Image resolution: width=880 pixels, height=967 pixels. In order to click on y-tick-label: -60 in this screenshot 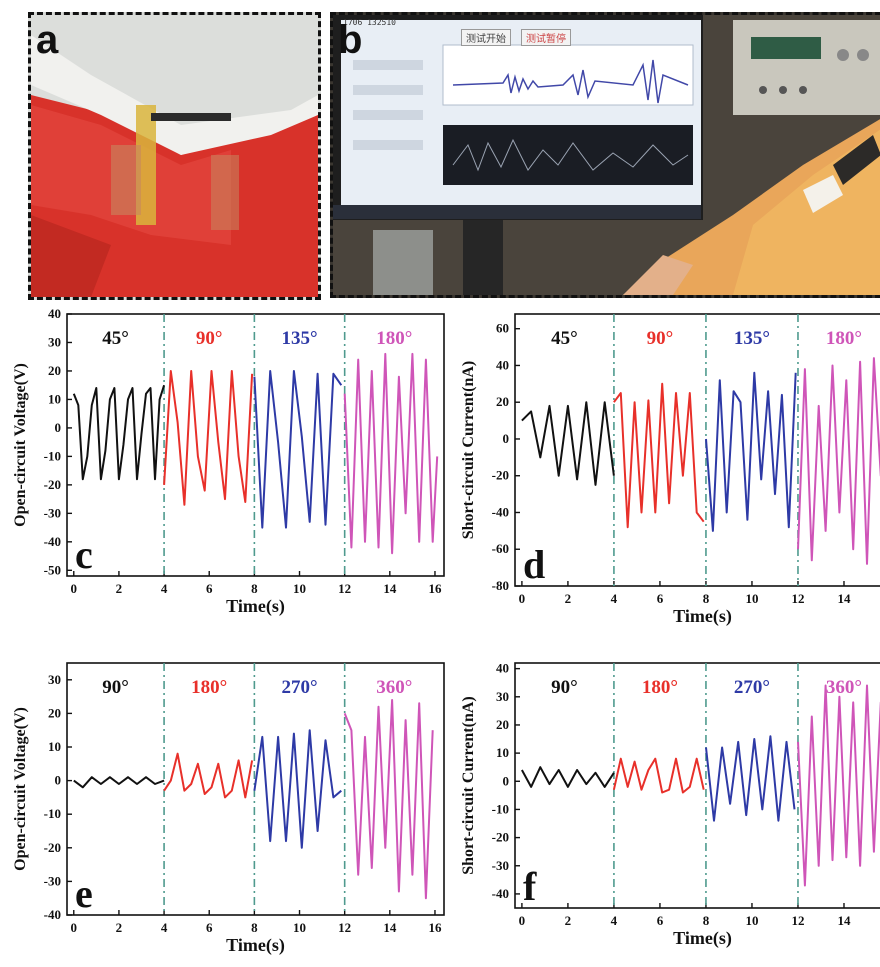, I will do `click(500, 548)`.